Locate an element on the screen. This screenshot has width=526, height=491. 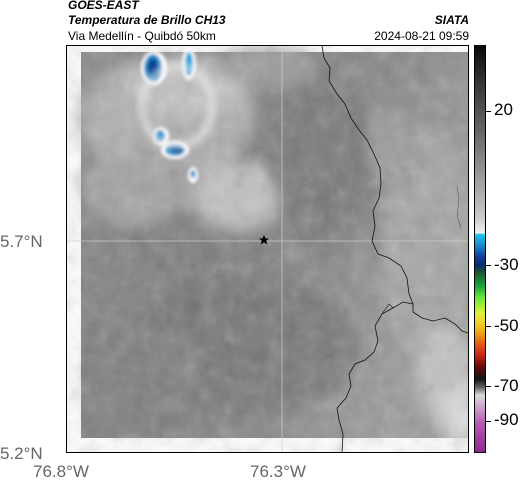
municipal-border is located at coordinates (375, 376).